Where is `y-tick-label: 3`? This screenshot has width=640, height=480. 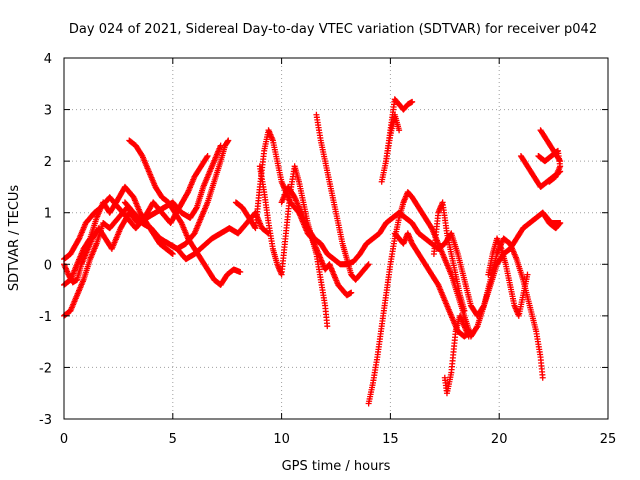
y-tick-label: 3 is located at coordinates (48, 111).